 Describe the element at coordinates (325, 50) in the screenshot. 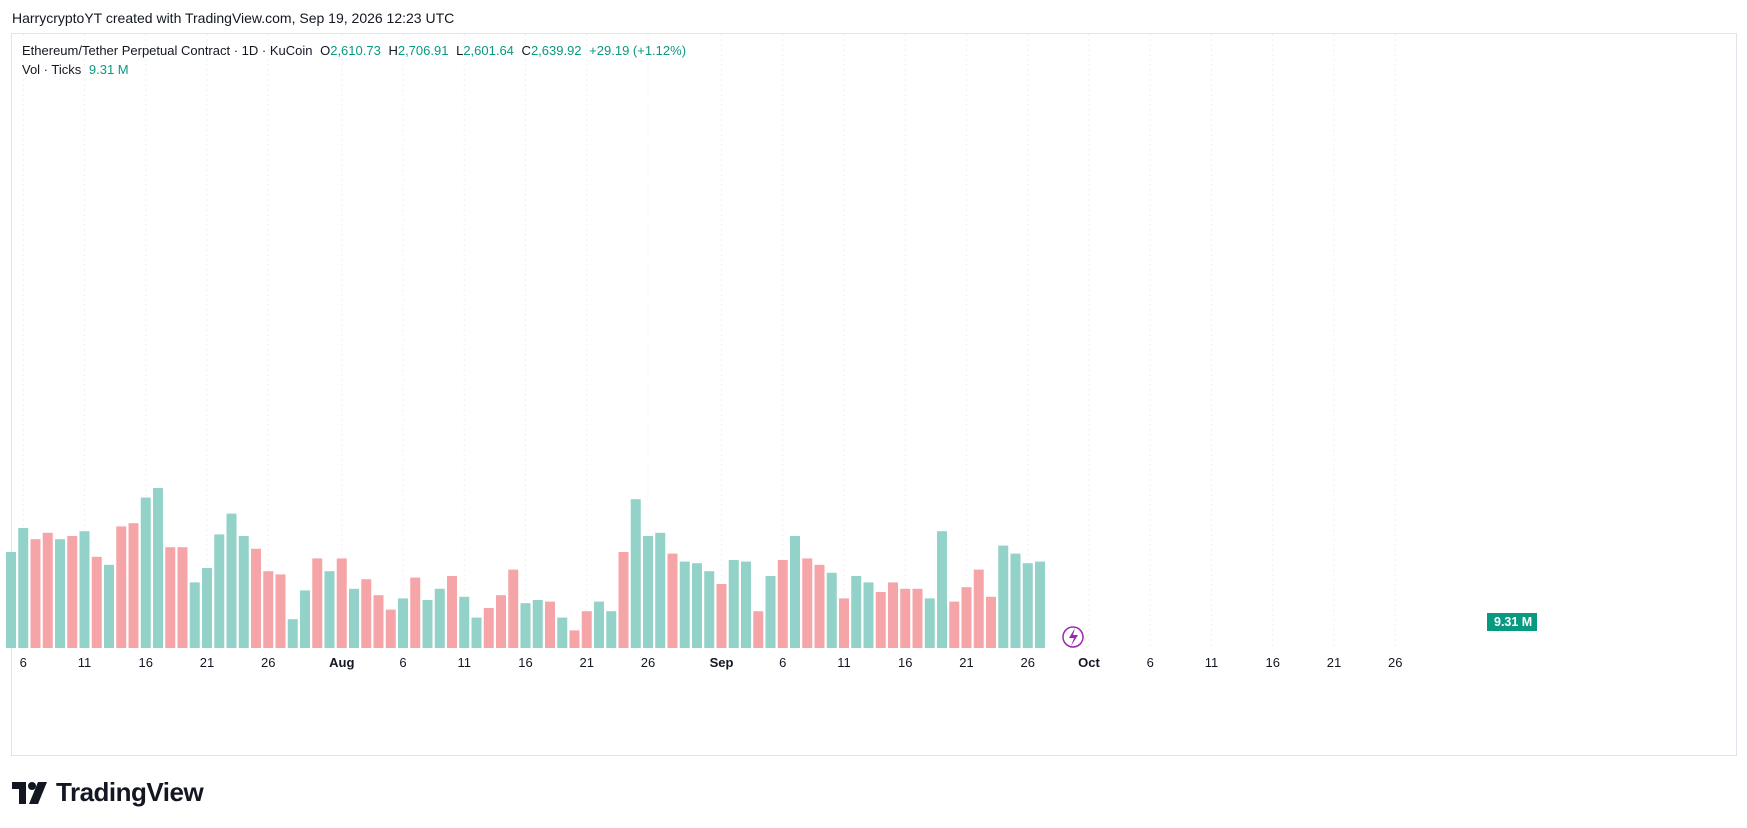

I see `open-label: O` at that location.